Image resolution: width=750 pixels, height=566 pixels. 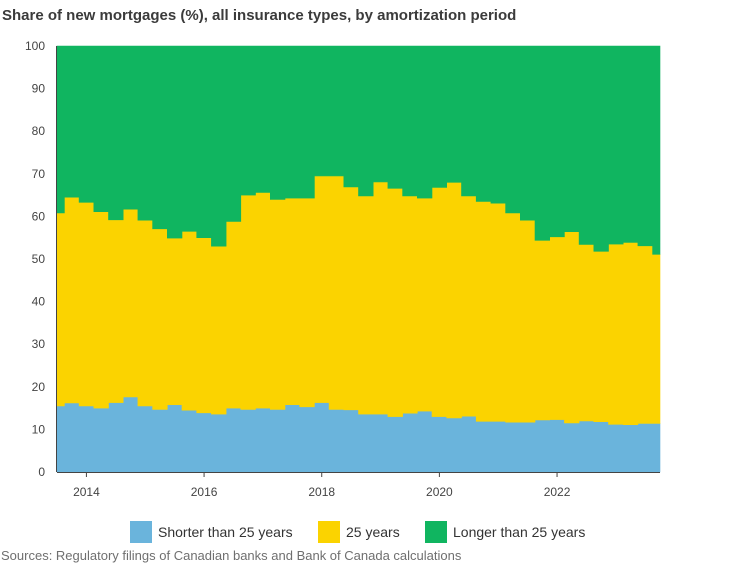 What do you see at coordinates (436, 532) in the screenshot?
I see `legend-swatch-longer` at bounding box center [436, 532].